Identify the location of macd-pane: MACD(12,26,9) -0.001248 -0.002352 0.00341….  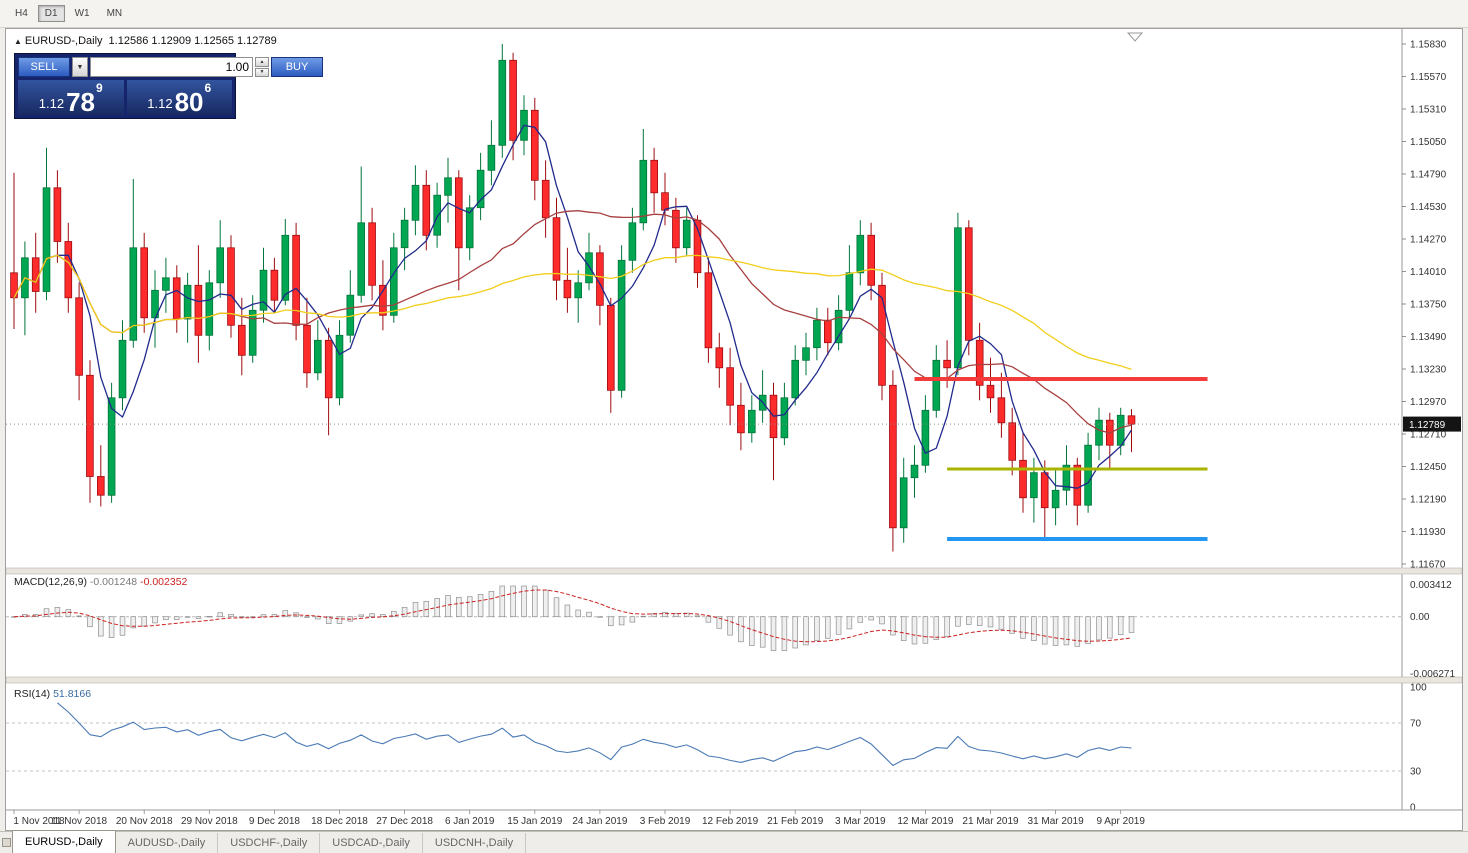
(730, 628).